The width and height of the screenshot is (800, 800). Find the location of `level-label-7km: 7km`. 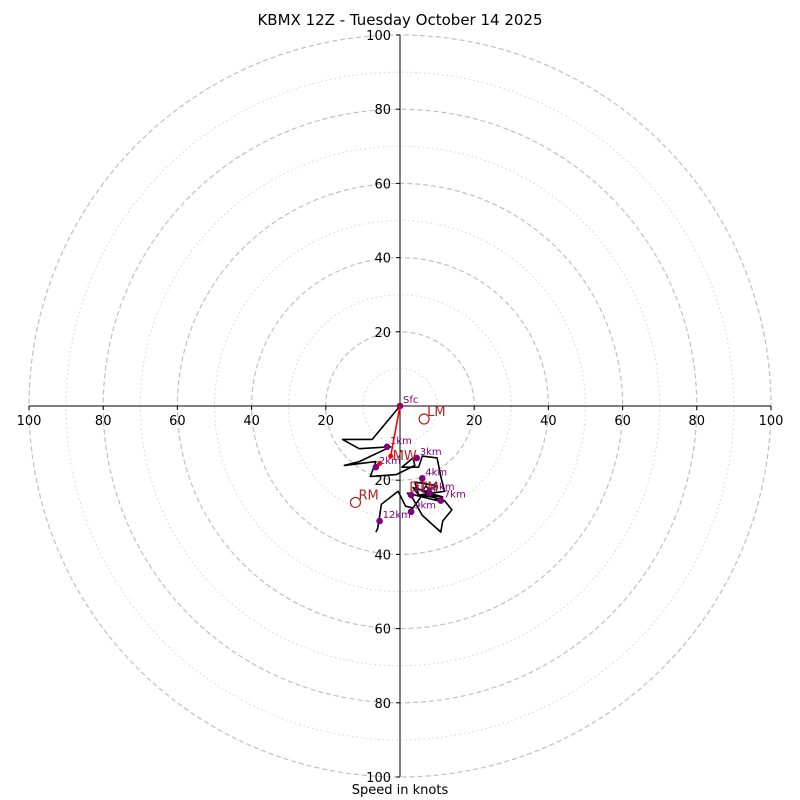

level-label-7km: 7km is located at coordinates (455, 495).